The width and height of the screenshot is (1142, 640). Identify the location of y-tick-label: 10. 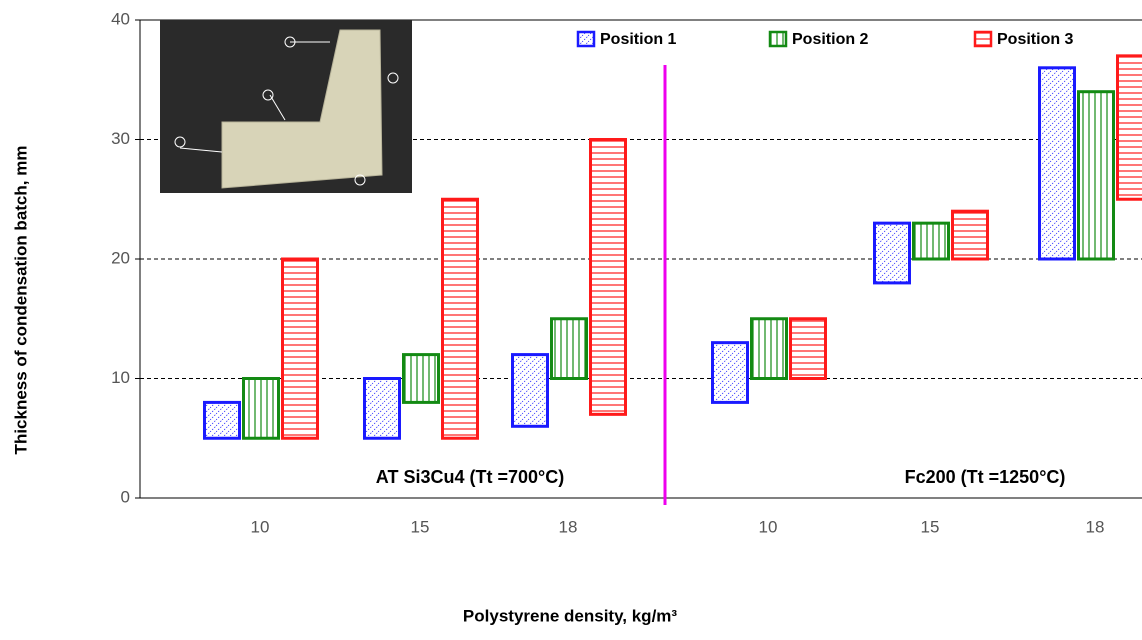
(120, 377).